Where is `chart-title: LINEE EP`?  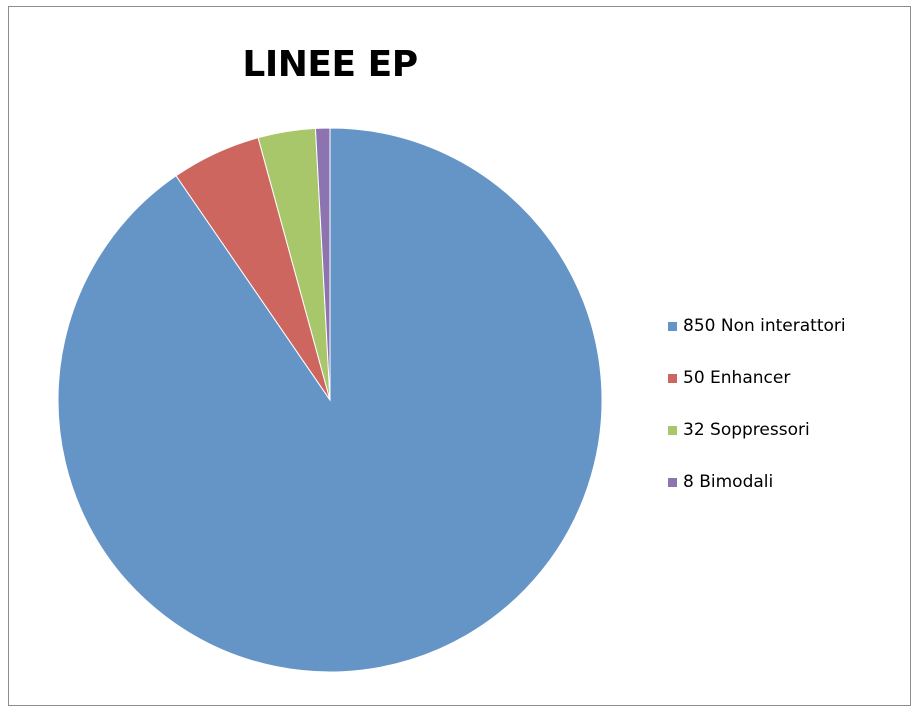 chart-title: LINEE EP is located at coordinates (330, 64).